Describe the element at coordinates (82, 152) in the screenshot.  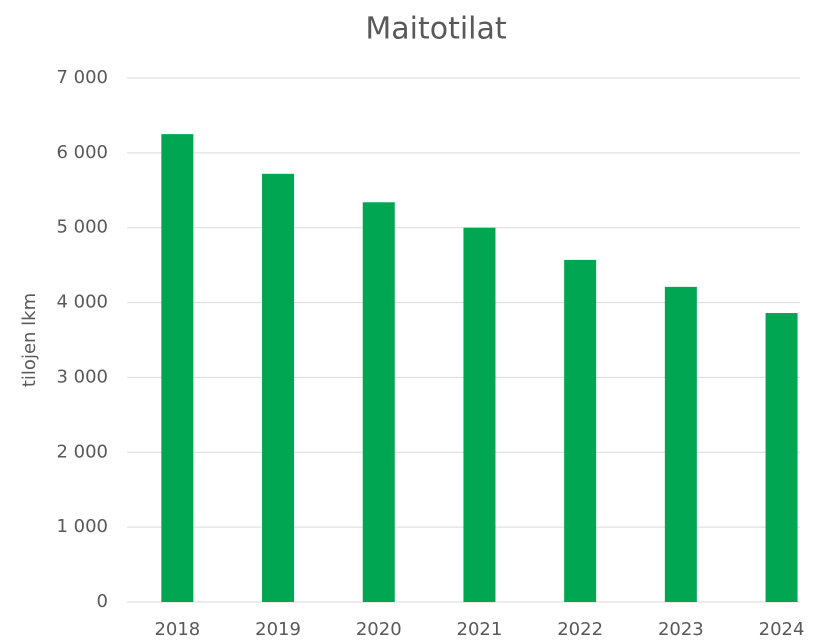
I see `y-tick-label: 6 000` at that location.